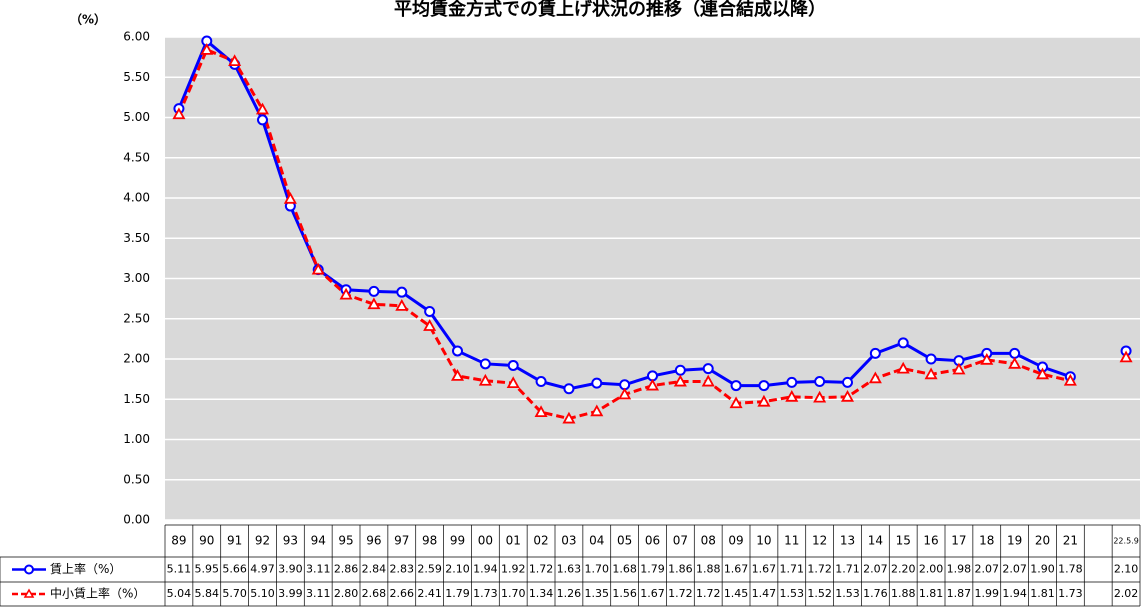 This screenshot has height=608, width=1144. What do you see at coordinates (179, 569) in the screenshot?
I see `table-cell: 5.11` at bounding box center [179, 569].